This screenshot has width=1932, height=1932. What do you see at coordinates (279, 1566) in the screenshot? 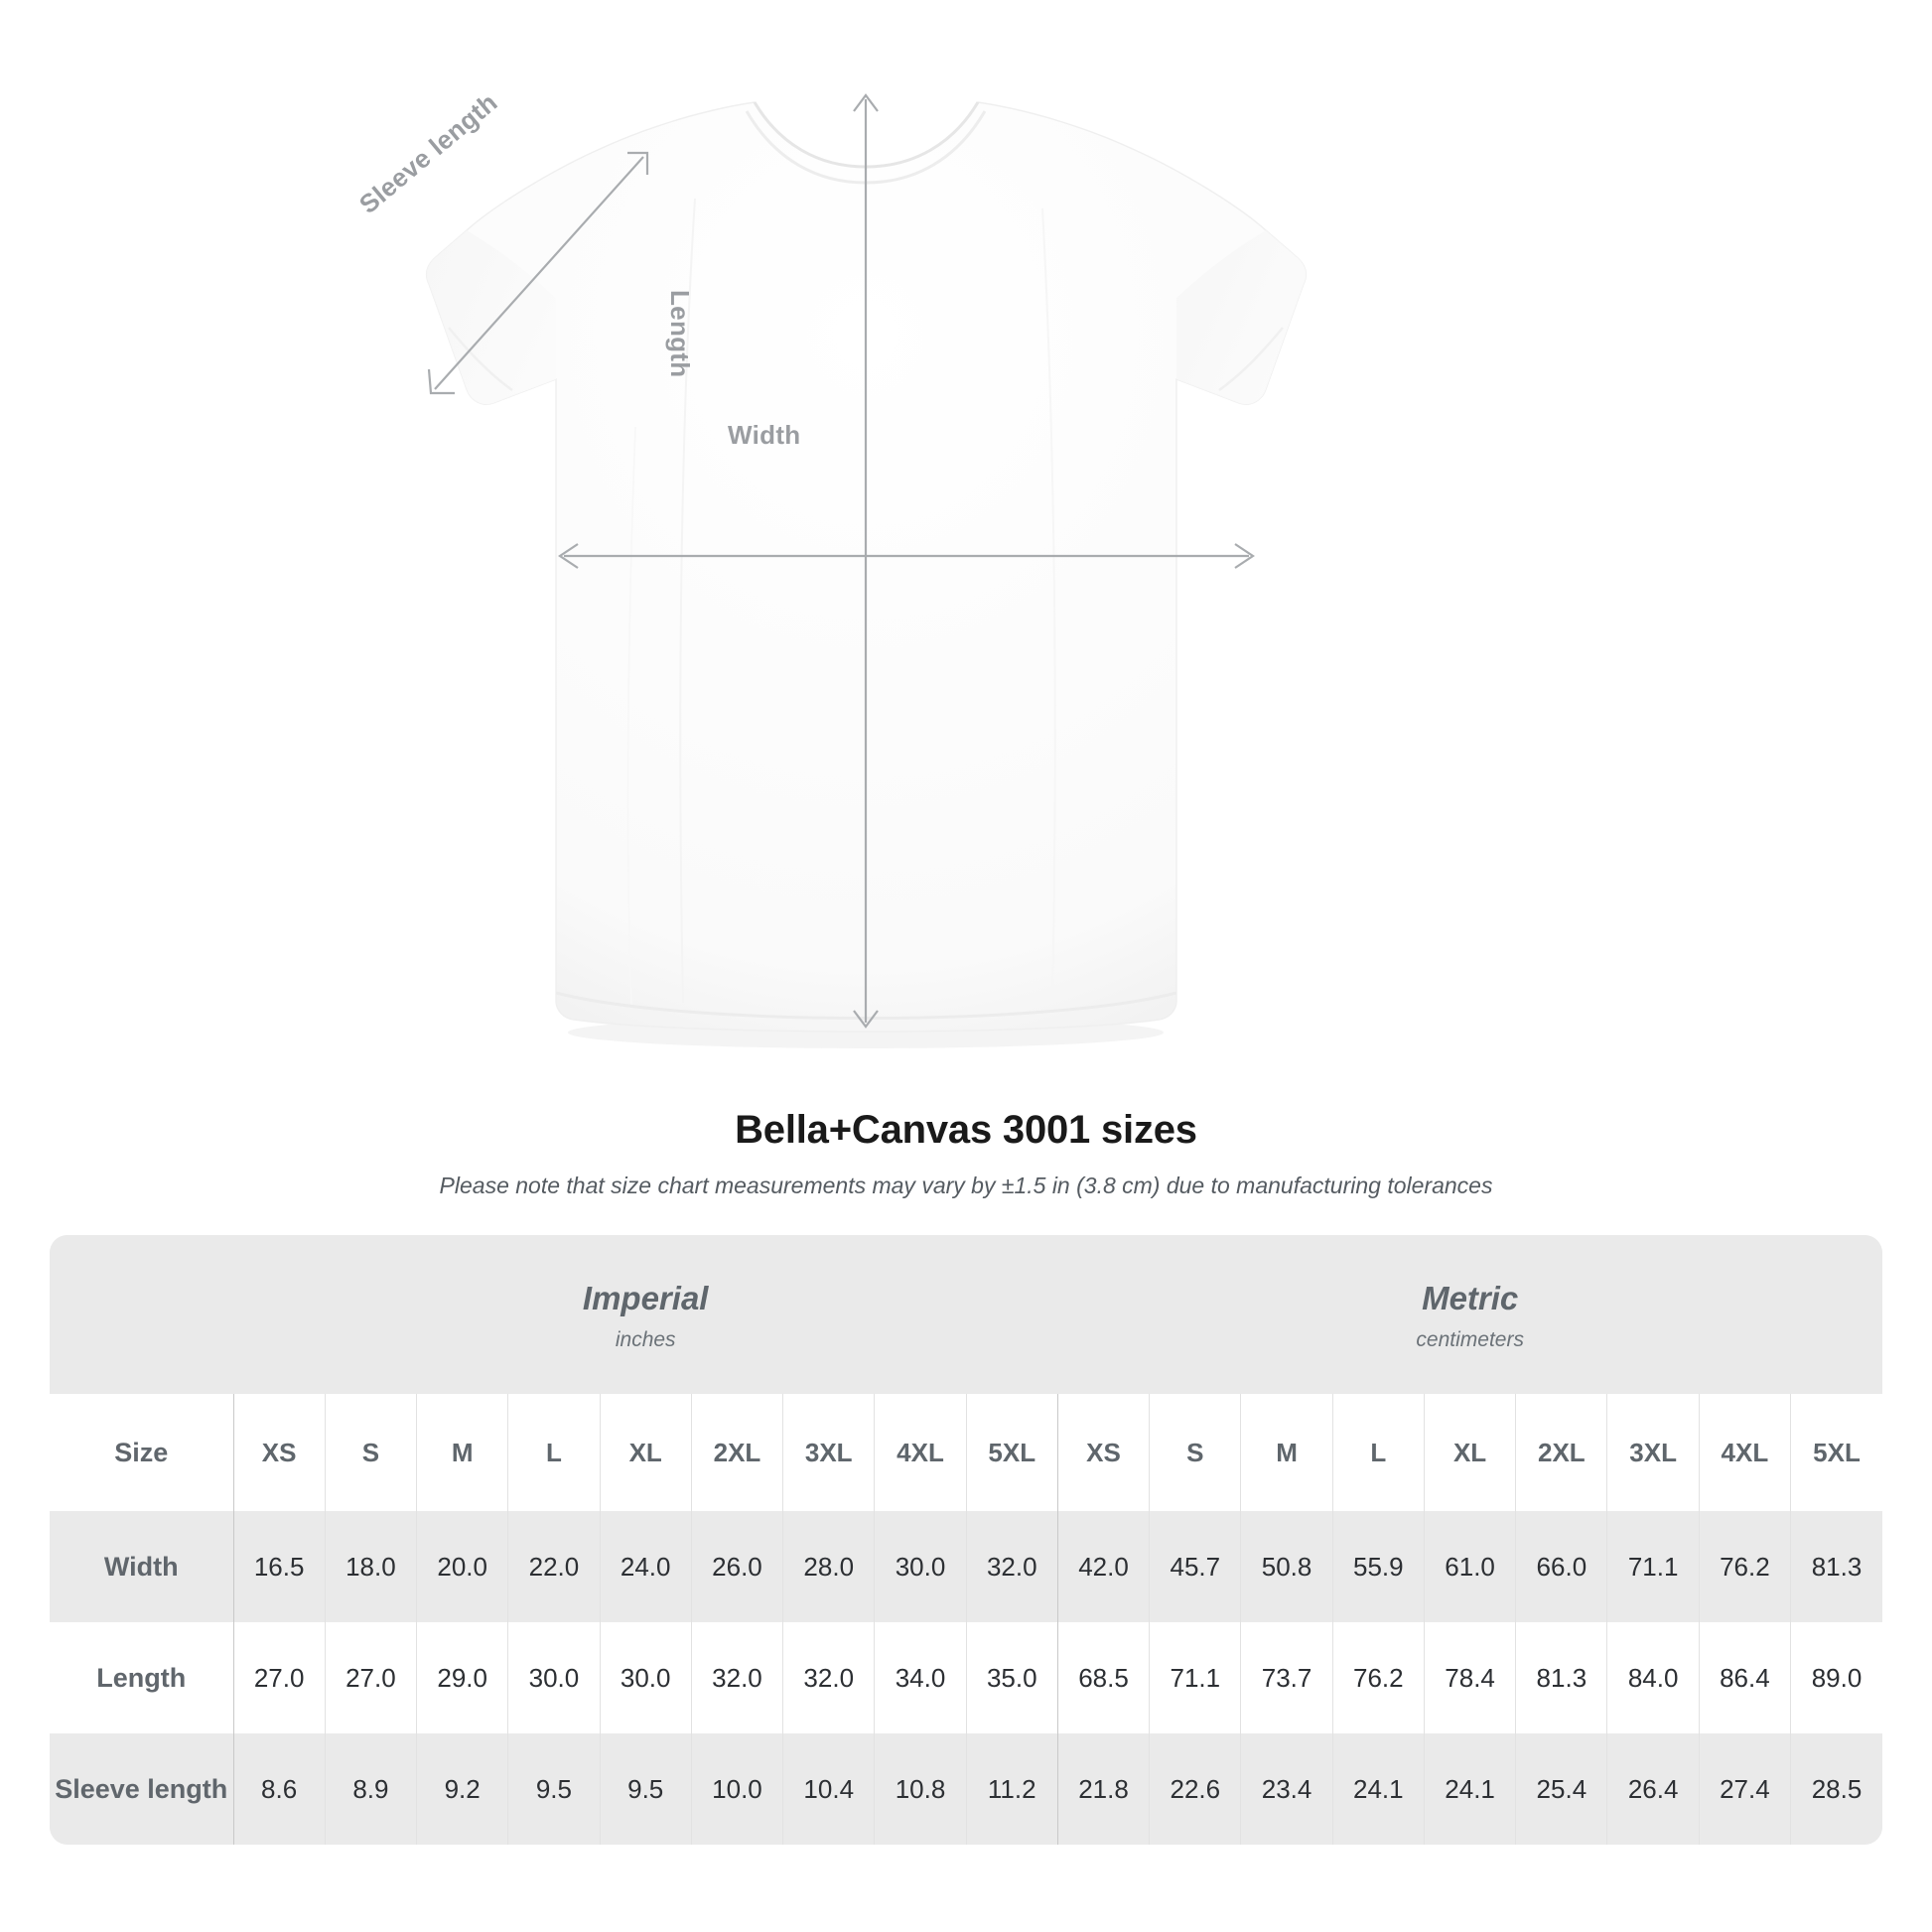
I see `cell-width-imperial-xs: 16.5` at bounding box center [279, 1566].